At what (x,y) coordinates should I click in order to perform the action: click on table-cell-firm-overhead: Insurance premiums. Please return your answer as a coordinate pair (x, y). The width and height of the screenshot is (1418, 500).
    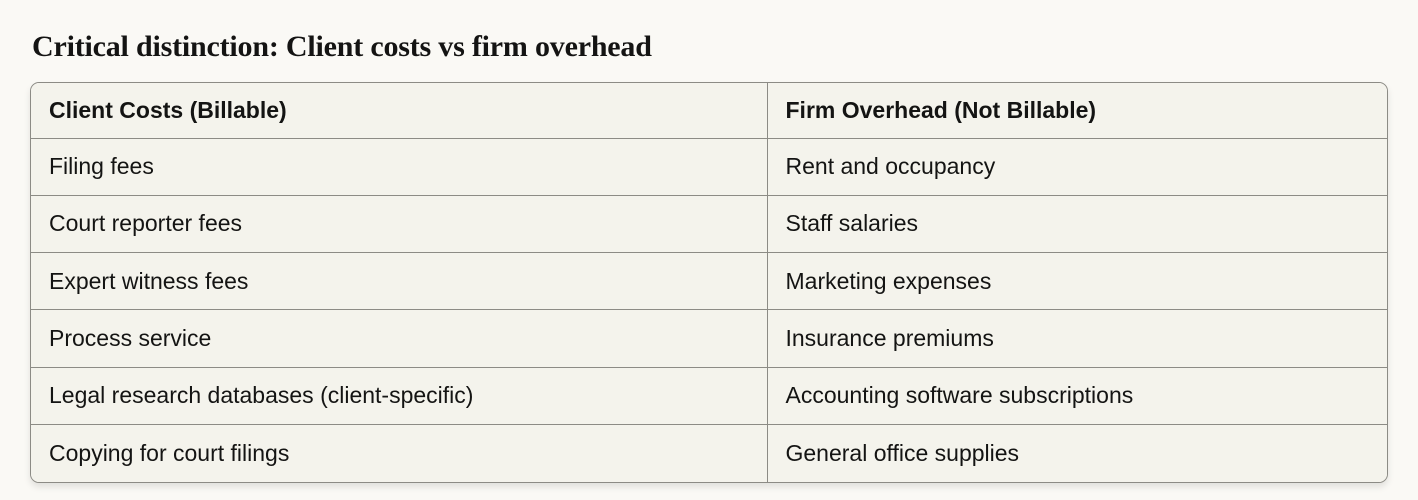
    Looking at the image, I should click on (1077, 338).